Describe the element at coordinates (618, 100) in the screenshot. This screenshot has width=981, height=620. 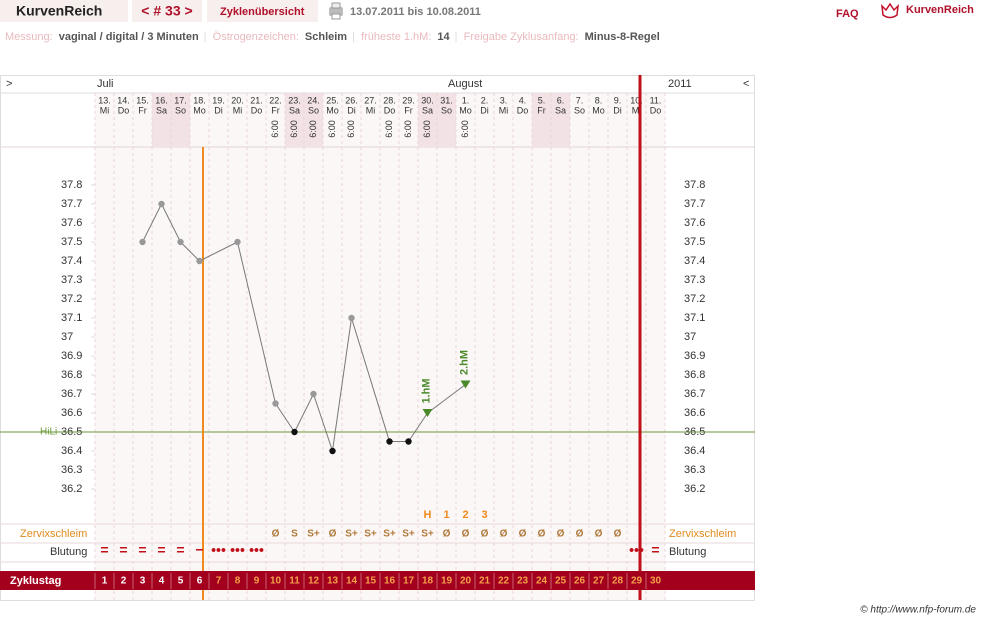
I see `day-number: 9.` at that location.